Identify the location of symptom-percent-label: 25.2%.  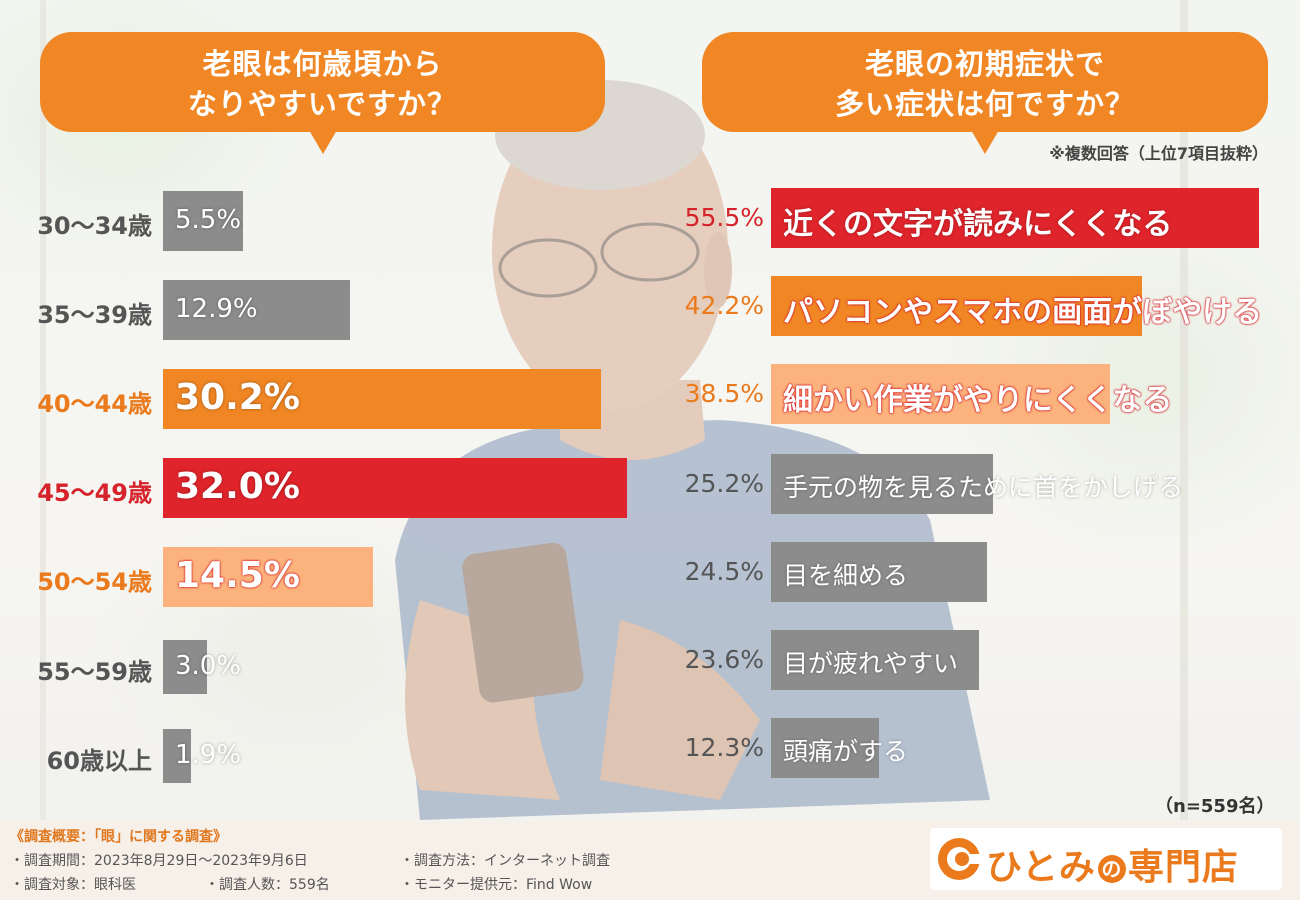
(724, 483).